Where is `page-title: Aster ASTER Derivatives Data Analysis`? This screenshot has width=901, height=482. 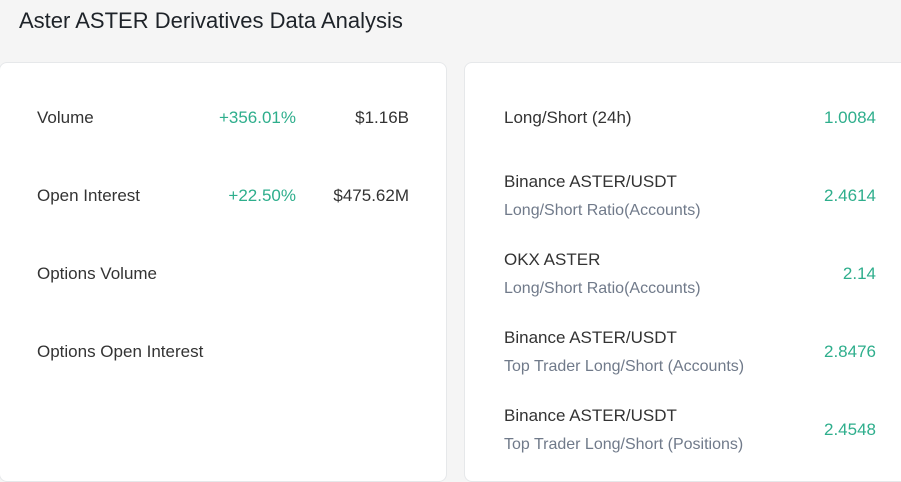 page-title: Aster ASTER Derivatives Data Analysis is located at coordinates (211, 20).